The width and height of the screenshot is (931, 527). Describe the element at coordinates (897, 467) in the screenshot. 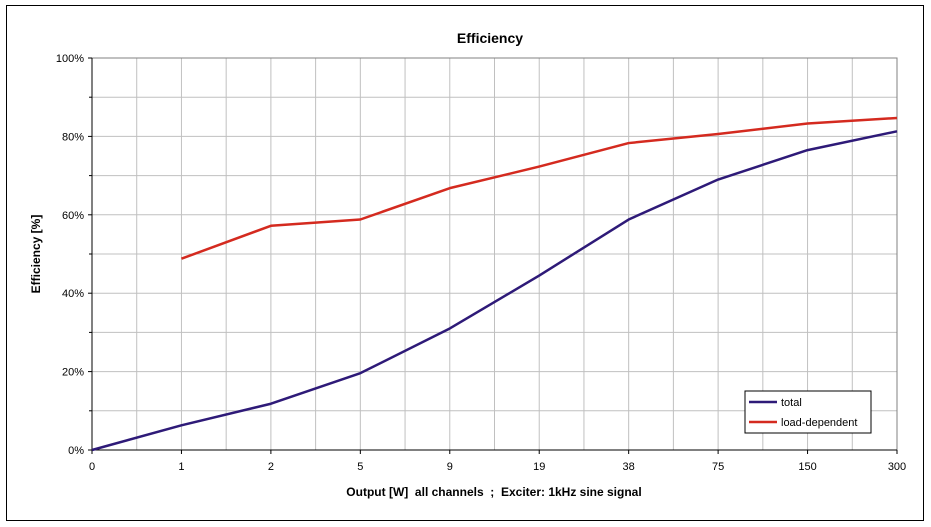

I see `x-tick-label: 300` at that location.